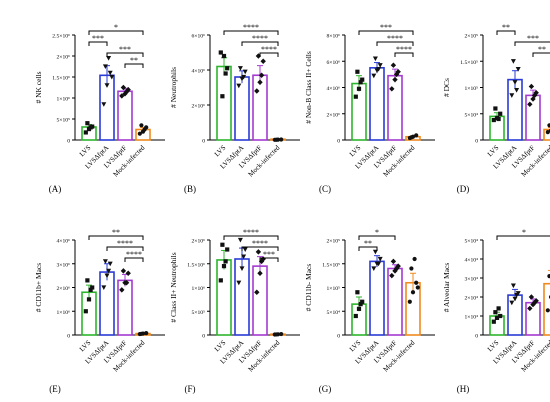  I want to click on panel-label: (E), so click(55, 389).